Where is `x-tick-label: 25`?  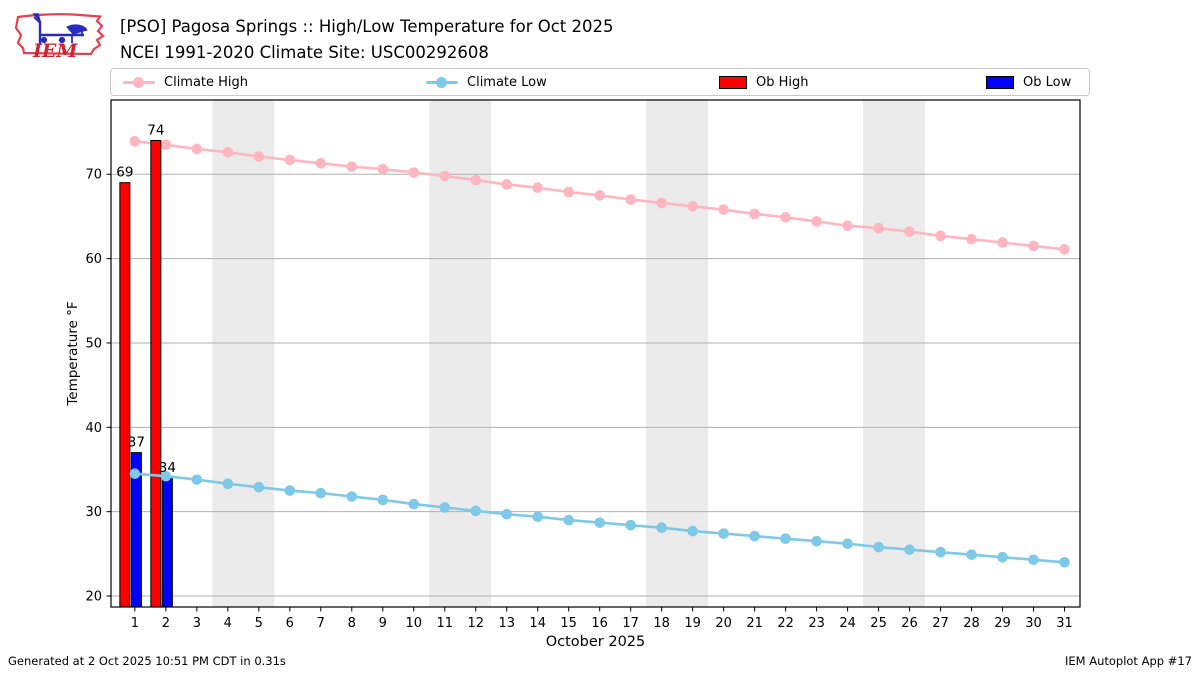 x-tick-label: 25 is located at coordinates (878, 623).